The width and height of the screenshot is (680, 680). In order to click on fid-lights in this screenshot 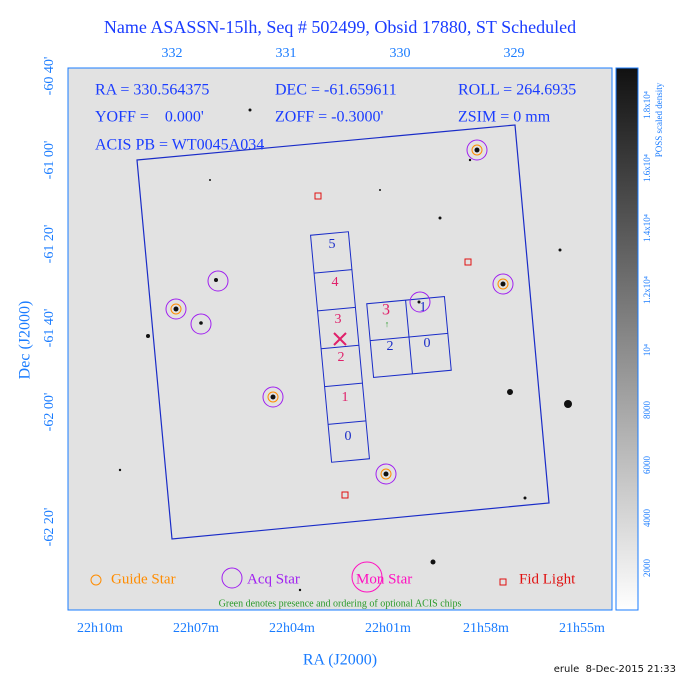, I will do `click(393, 345)`.